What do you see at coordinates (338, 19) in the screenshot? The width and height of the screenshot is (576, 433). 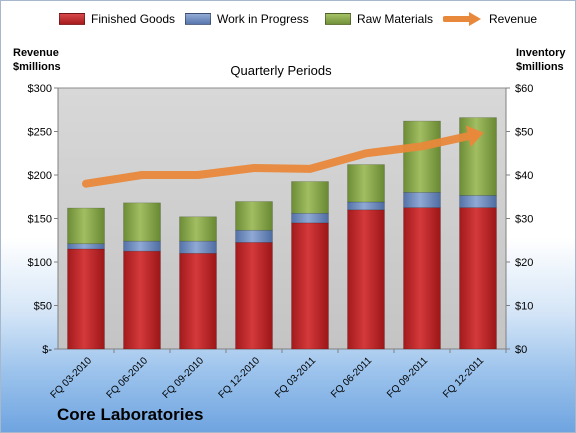 I see `legend-swatch-raw-materials` at bounding box center [338, 19].